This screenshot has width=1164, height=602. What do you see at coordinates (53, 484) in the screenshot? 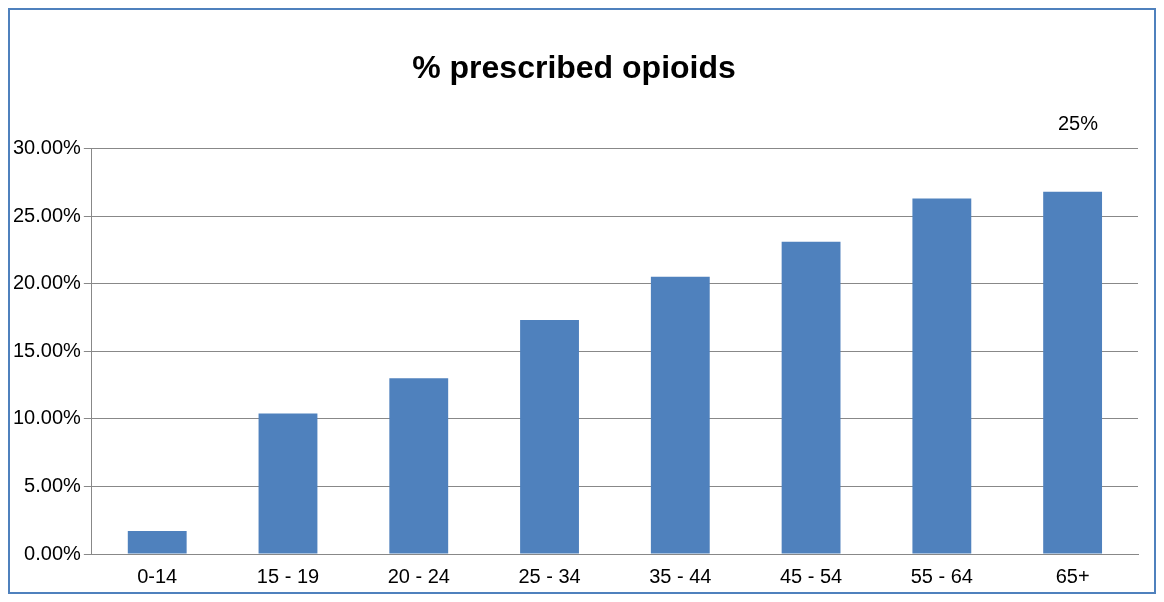
I see `y-tick-label: 5.00%` at bounding box center [53, 484].